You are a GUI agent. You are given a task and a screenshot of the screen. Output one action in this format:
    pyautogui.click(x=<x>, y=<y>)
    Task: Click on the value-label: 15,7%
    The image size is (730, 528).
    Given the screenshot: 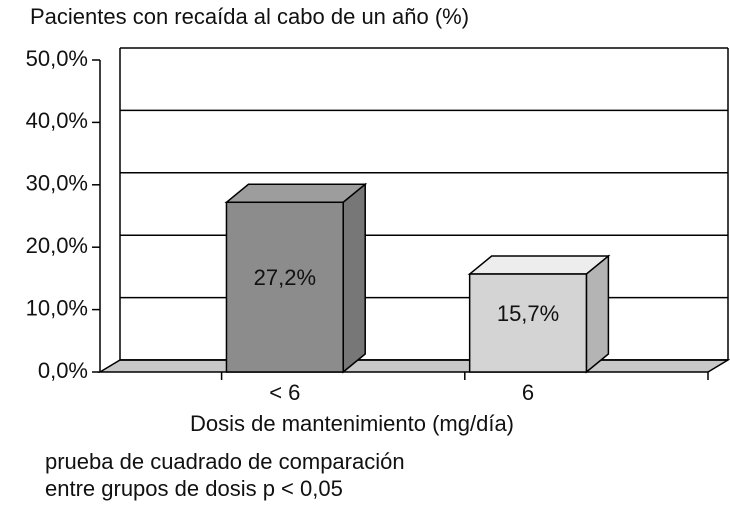 What is the action you would take?
    pyautogui.click(x=528, y=313)
    